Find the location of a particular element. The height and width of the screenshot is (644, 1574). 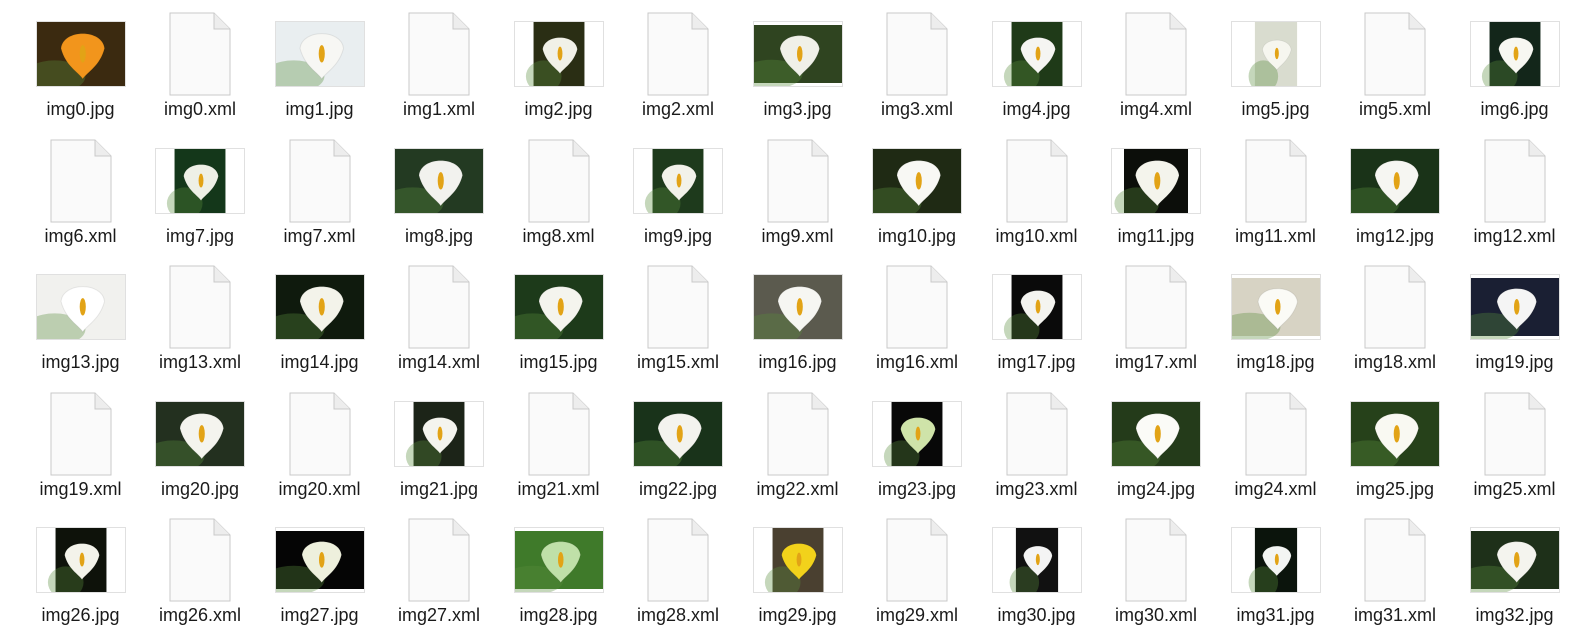

file-item: img21.xml is located at coordinates (558, 449).